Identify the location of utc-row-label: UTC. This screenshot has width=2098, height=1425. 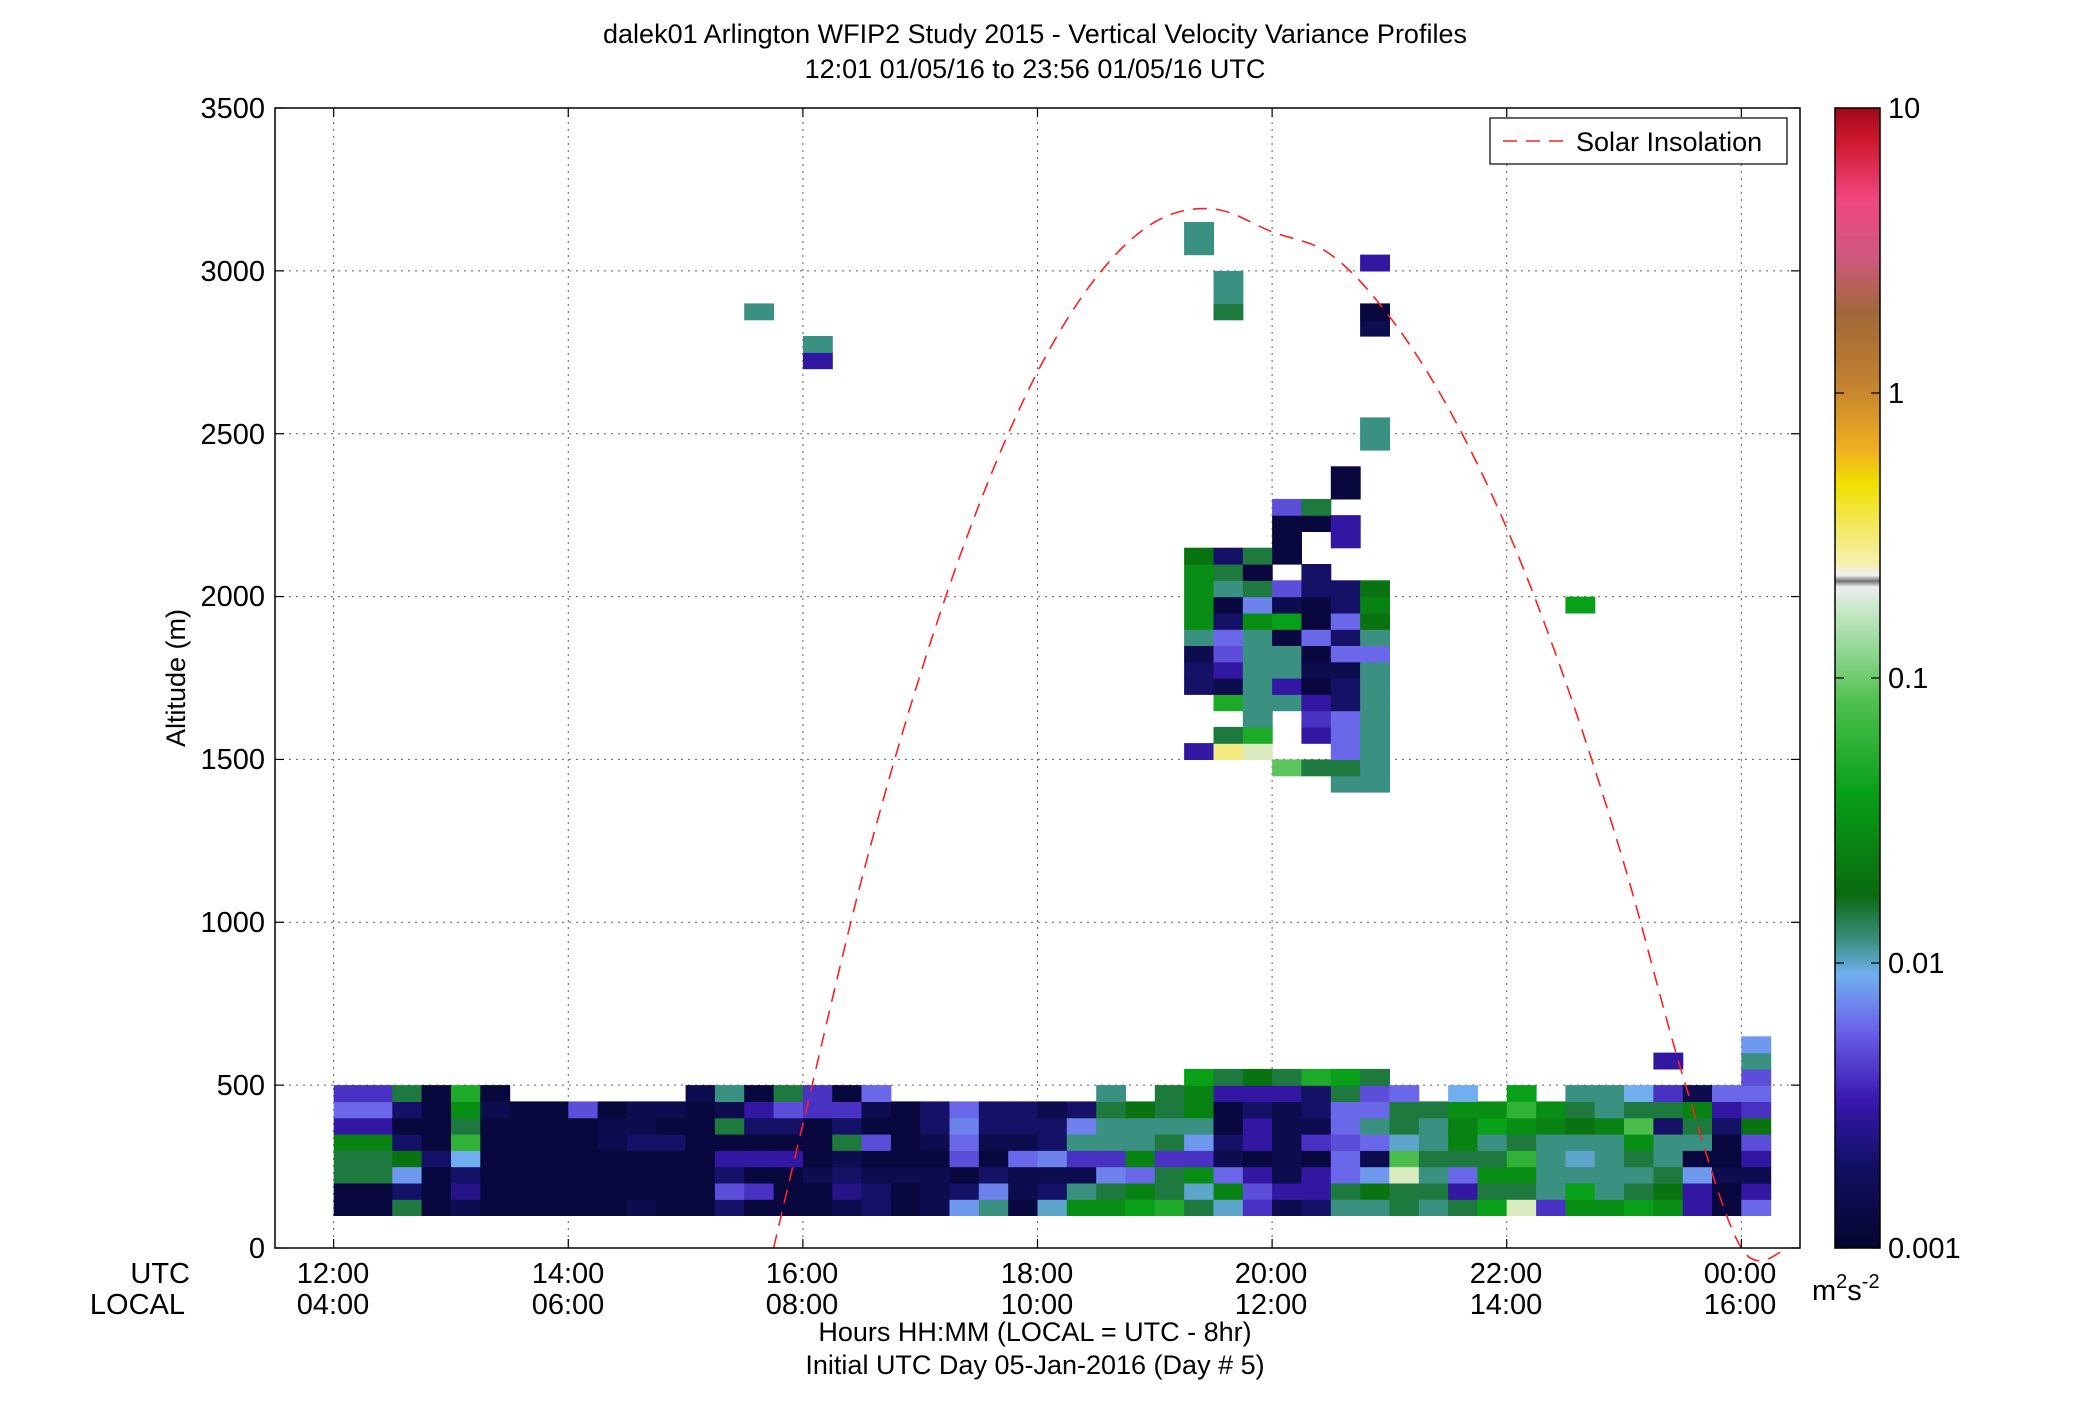
(160, 1274).